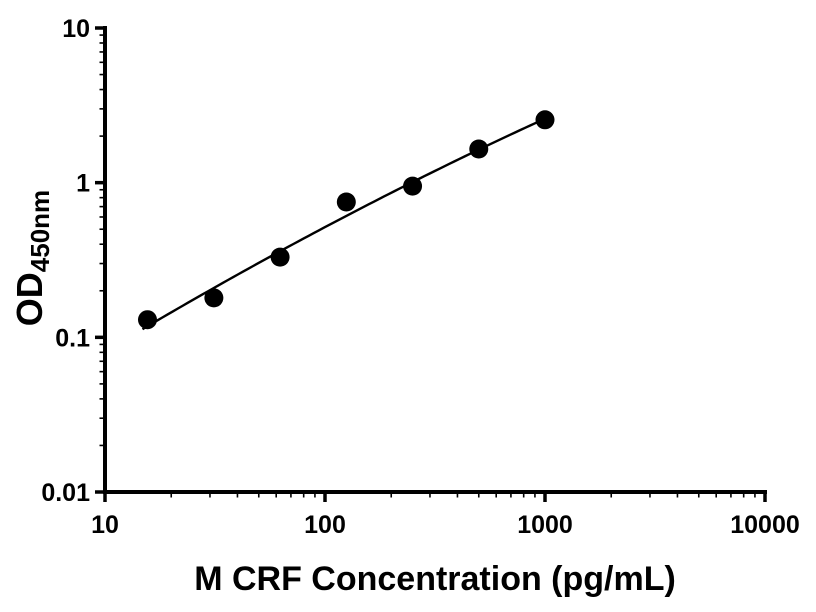  I want to click on y-axis-title: OD450nm, so click(31, 258).